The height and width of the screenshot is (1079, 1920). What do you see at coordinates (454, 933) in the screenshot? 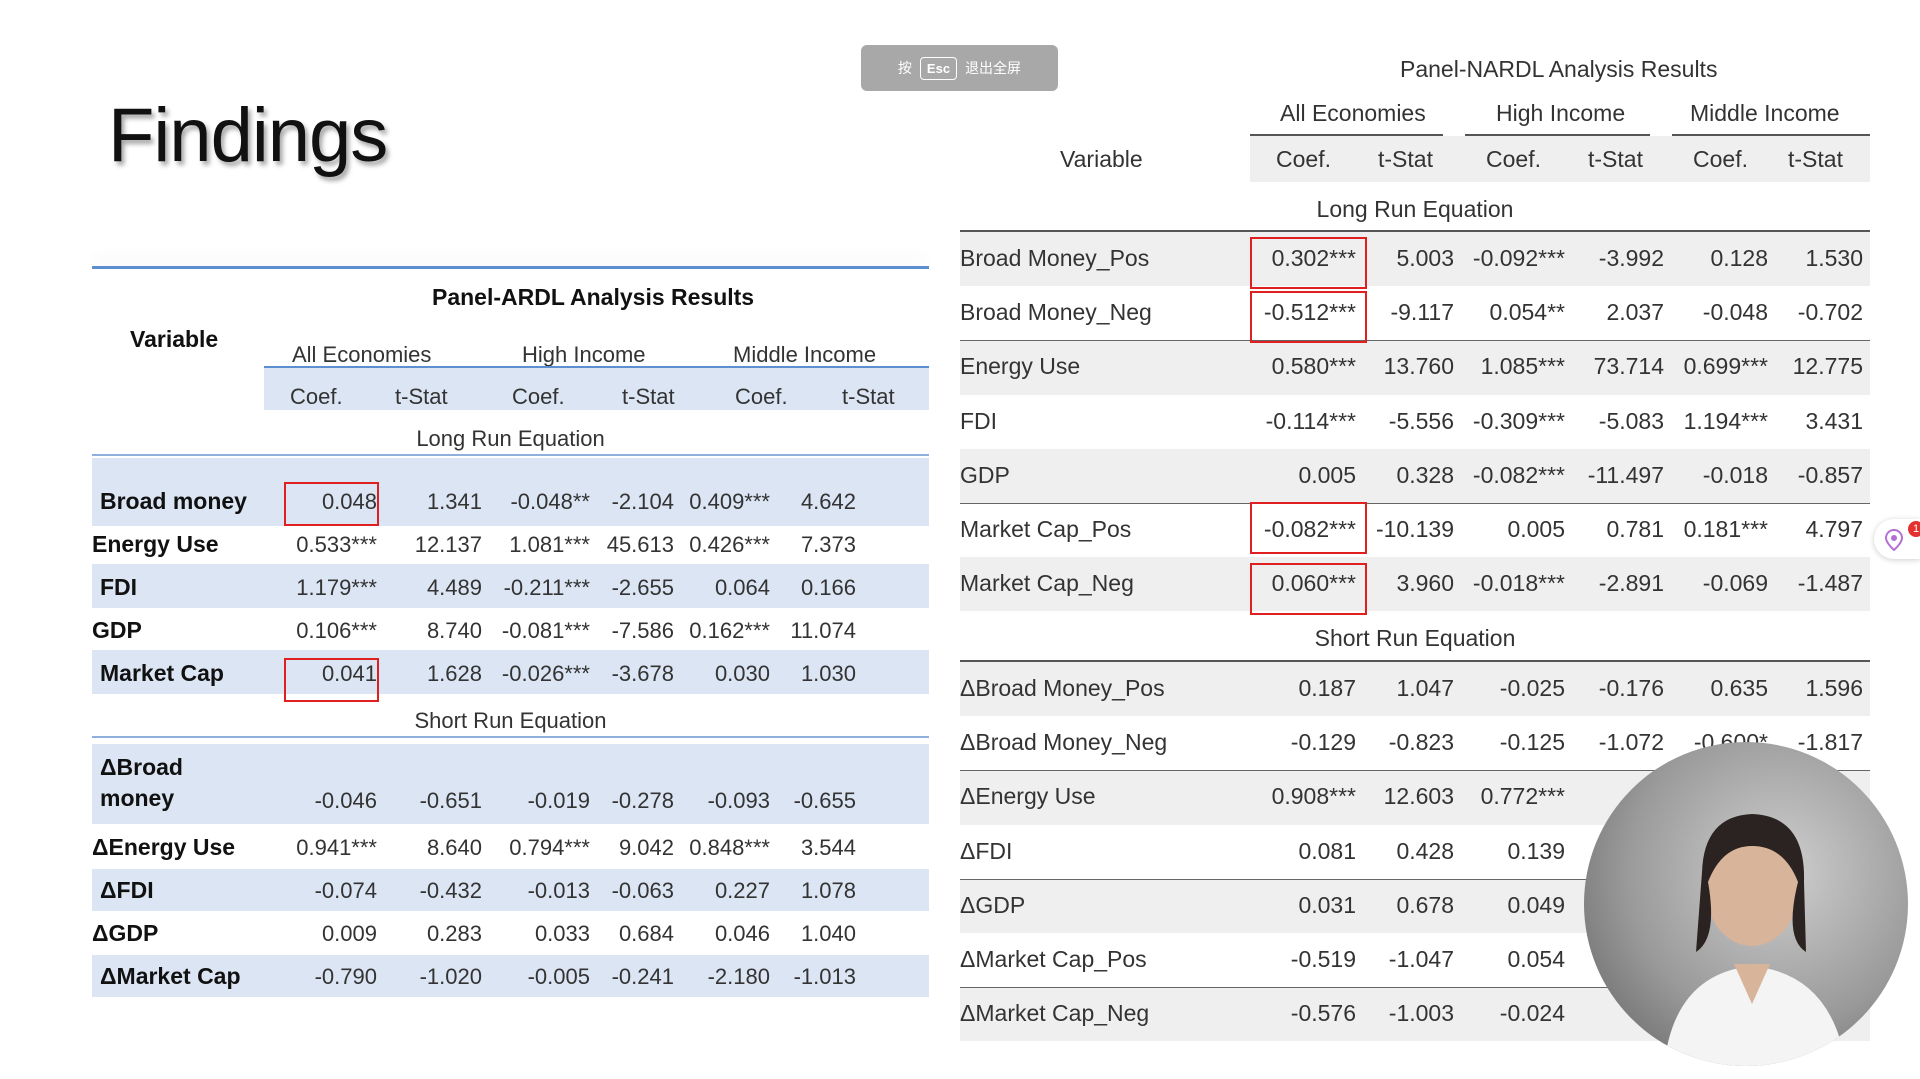
I see `ardl-cell: 0.283` at bounding box center [454, 933].